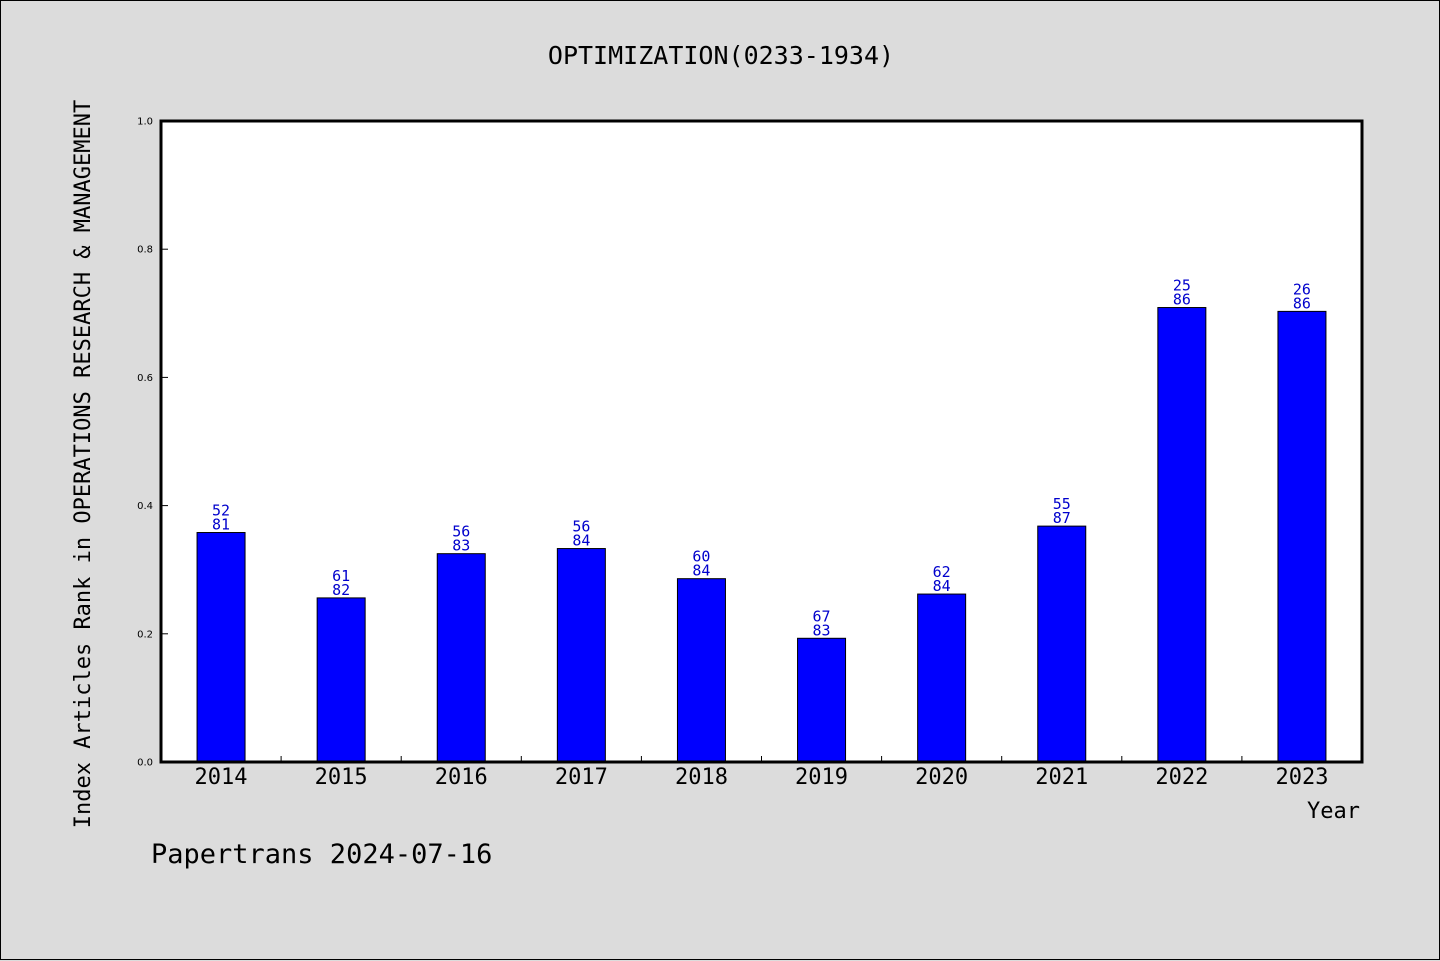  What do you see at coordinates (1062, 644) in the screenshot?
I see `bar-2021` at bounding box center [1062, 644].